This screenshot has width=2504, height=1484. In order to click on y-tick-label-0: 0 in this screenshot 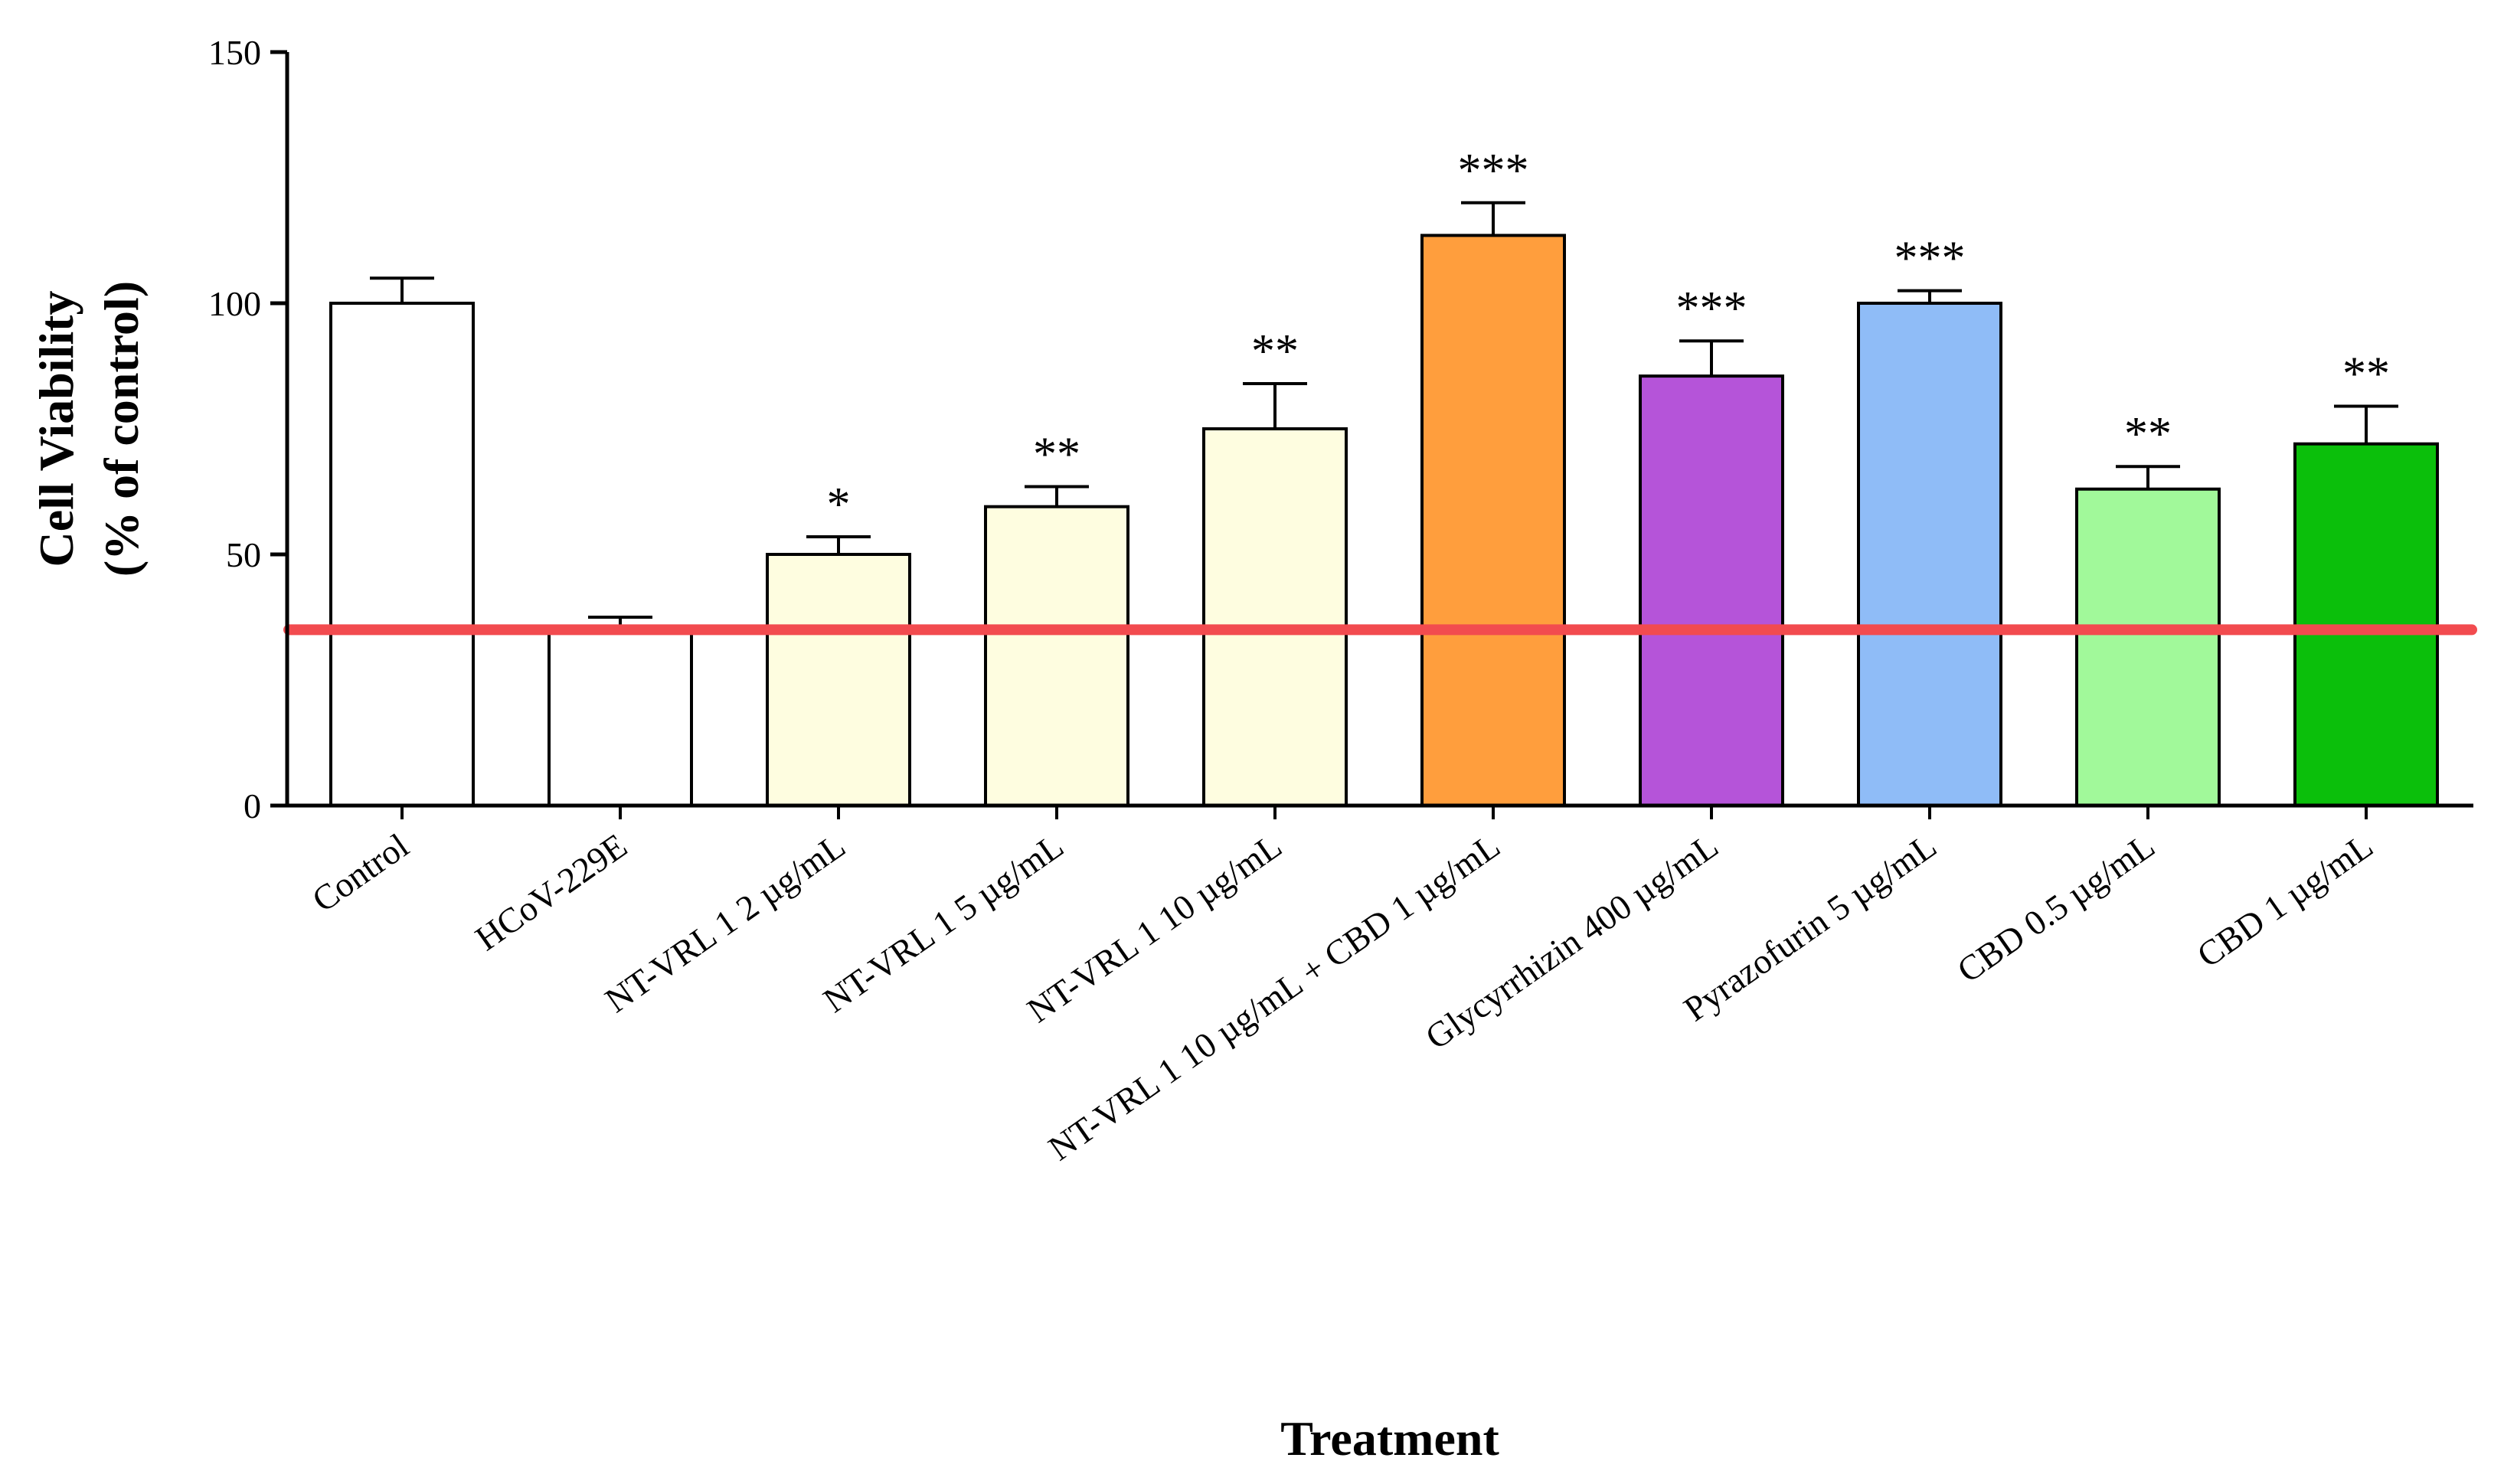, I will do `click(252, 805)`.